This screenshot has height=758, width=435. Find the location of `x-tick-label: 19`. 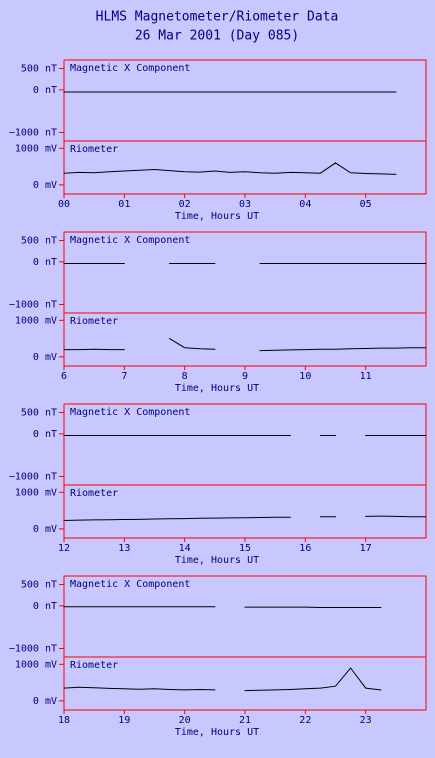

x-tick-label: 19 is located at coordinates (124, 720).